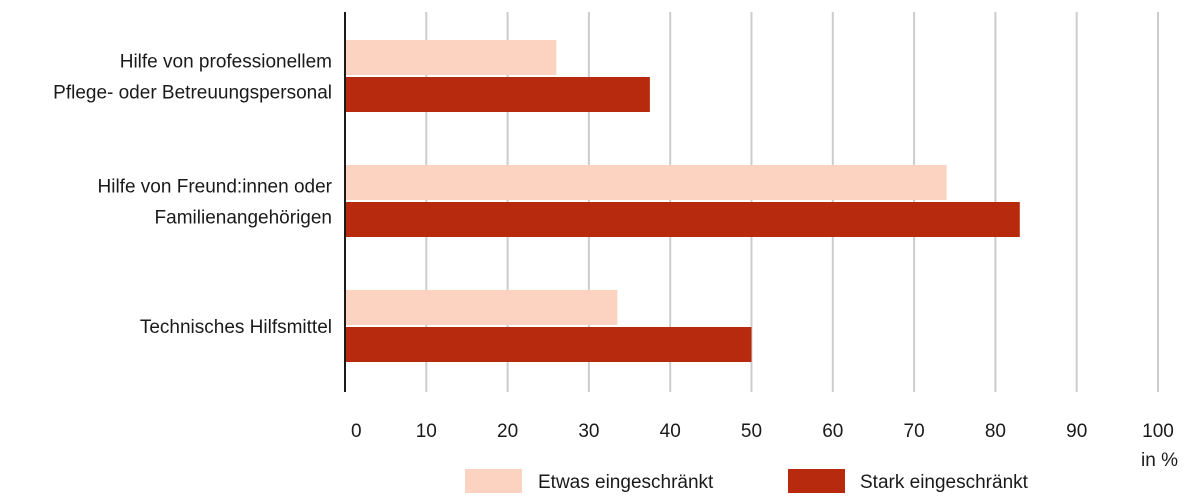  I want to click on x-tick-label-40: 40, so click(670, 431).